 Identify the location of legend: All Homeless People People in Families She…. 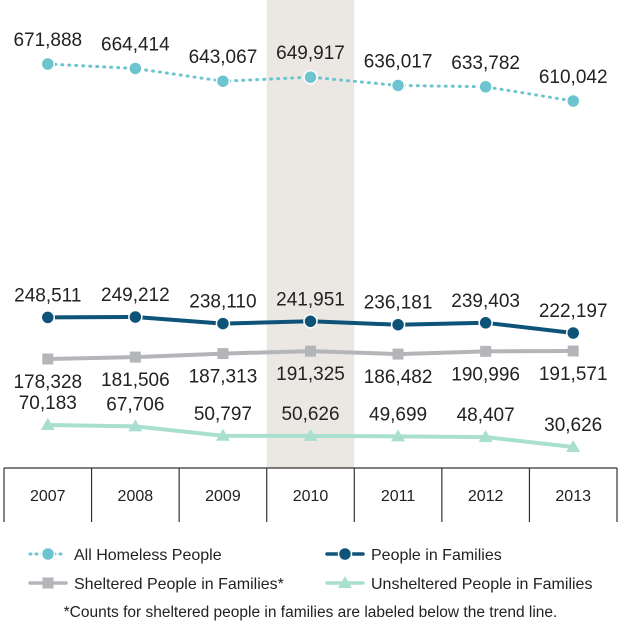
(310, 569).